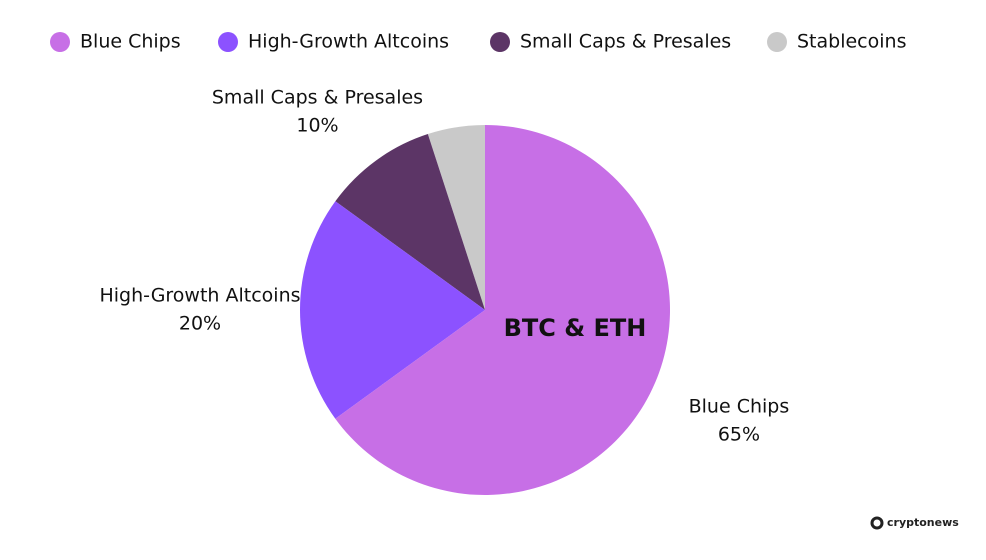  Describe the element at coordinates (348, 42) in the screenshot. I see `legend-label: High-Growth Altcoins` at that location.